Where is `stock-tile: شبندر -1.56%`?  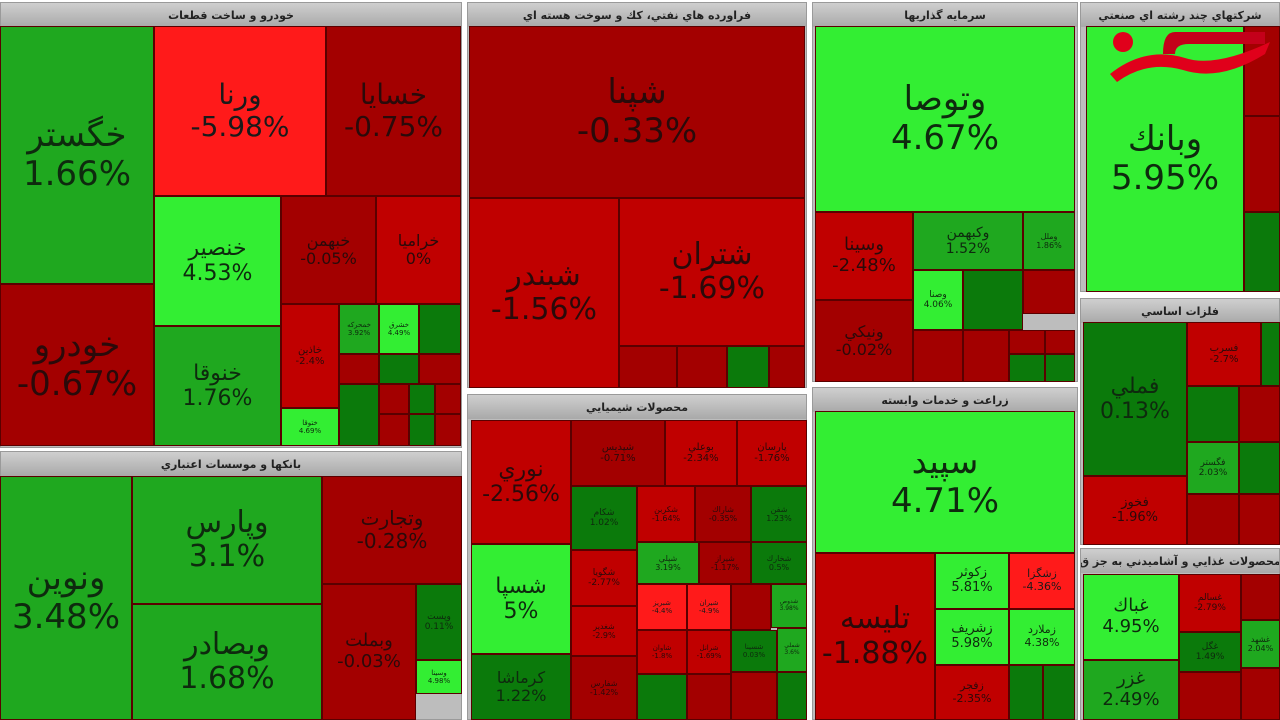
stock-tile: شبندر -1.56% is located at coordinates (544, 293).